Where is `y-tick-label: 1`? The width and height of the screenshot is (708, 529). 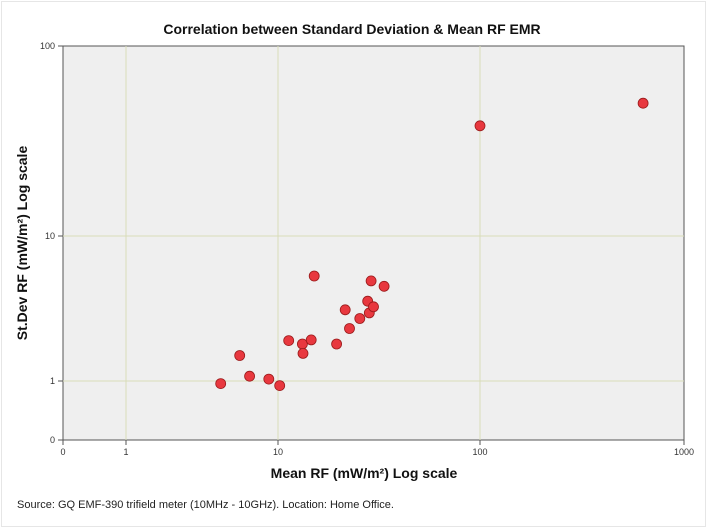 y-tick-label: 1 is located at coordinates (52, 381).